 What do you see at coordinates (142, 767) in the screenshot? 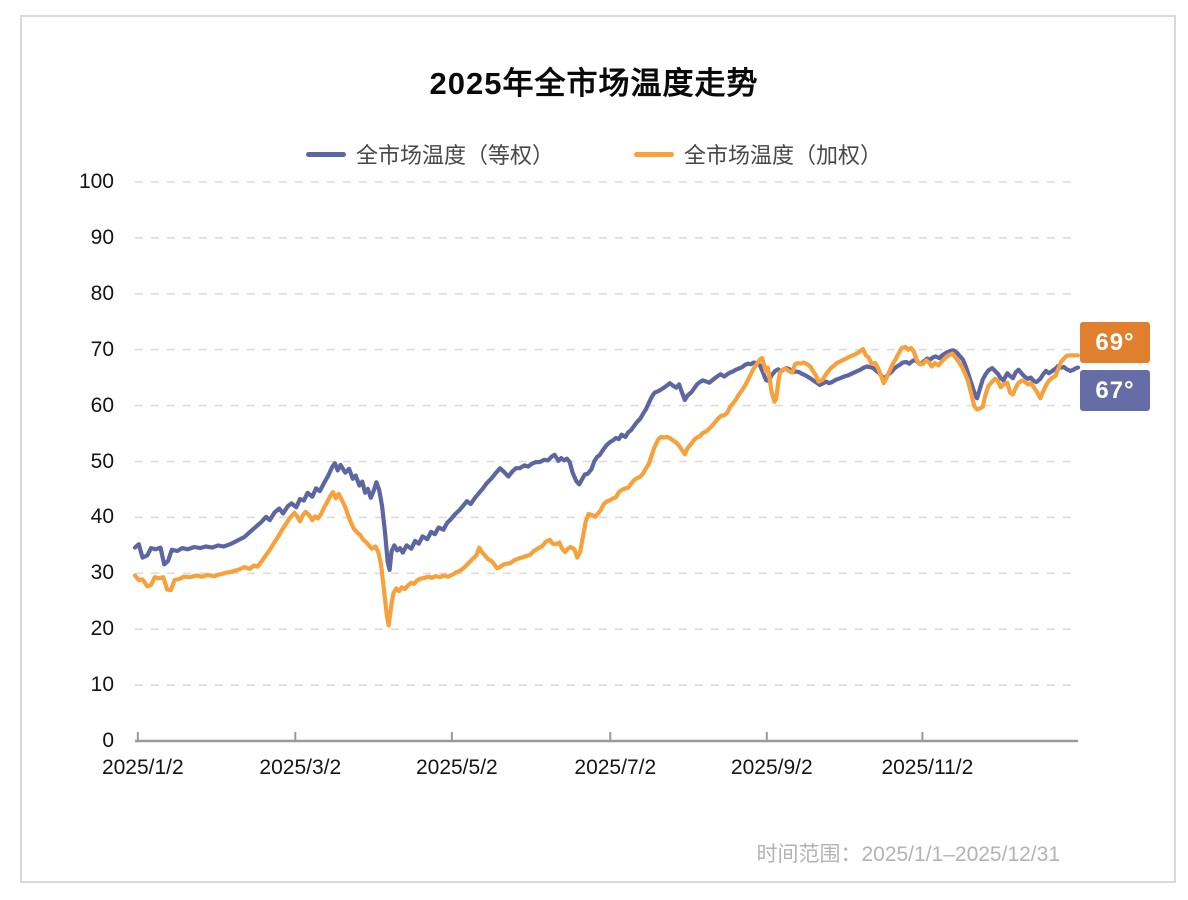
I see `x-tick-label-0: 2025/1/2` at bounding box center [142, 767].